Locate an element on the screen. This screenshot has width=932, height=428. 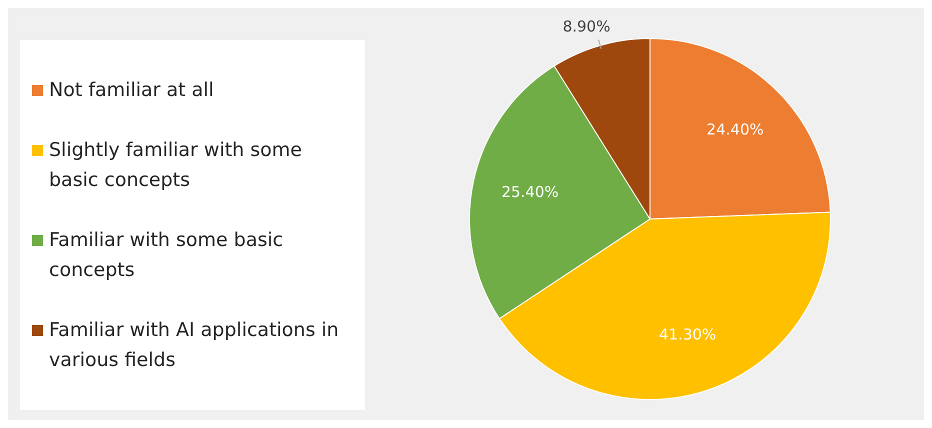
legend-label: Slightly familiar with some basic concepts is located at coordinates (176, 165).